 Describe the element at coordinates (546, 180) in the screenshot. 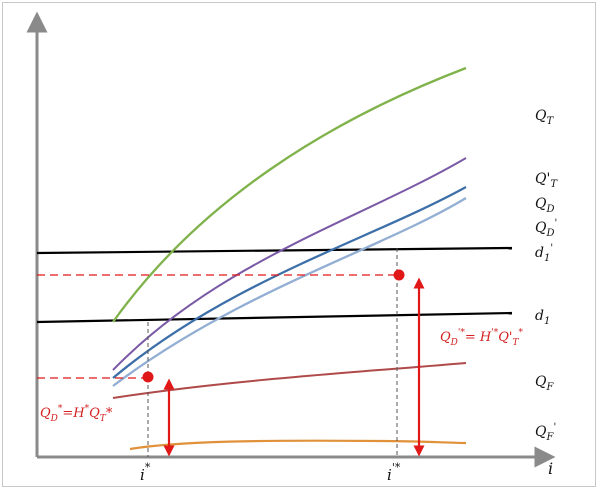

I see `label-qt-prime: Q'T` at that location.